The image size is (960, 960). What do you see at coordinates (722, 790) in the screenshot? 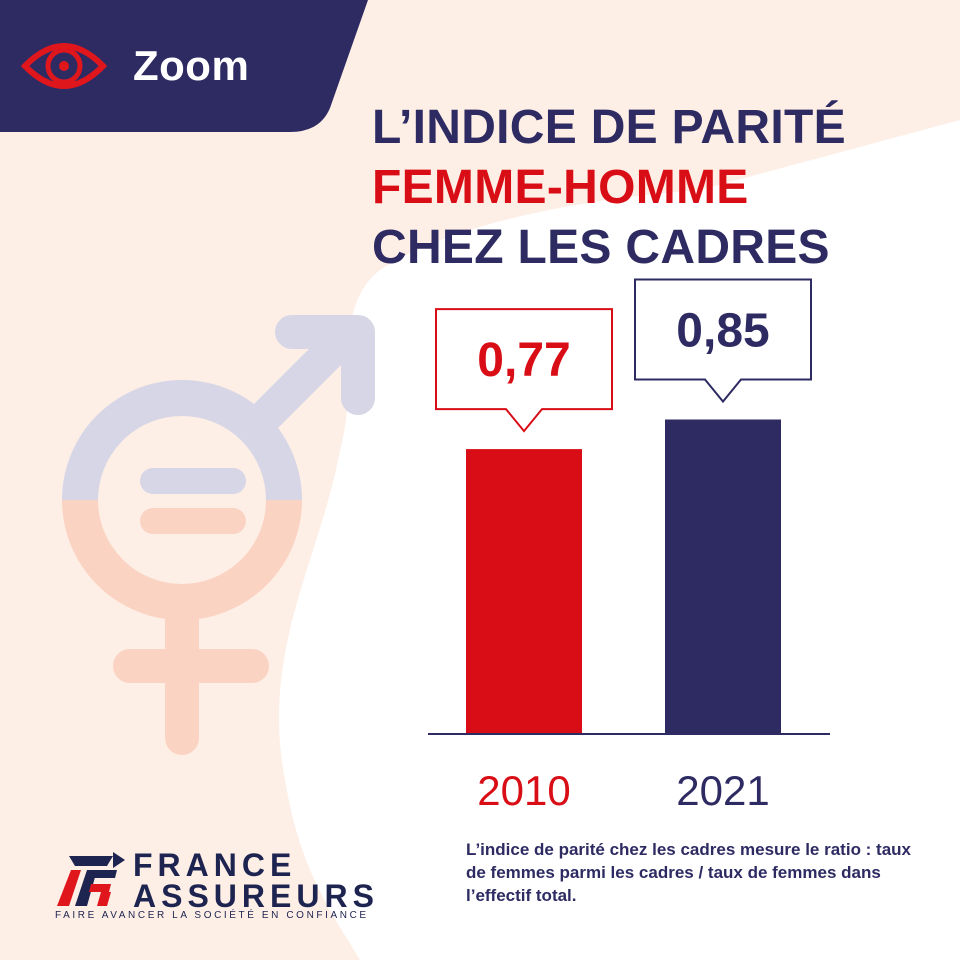
I see `x-tick-label-2021: 2021` at bounding box center [722, 790].